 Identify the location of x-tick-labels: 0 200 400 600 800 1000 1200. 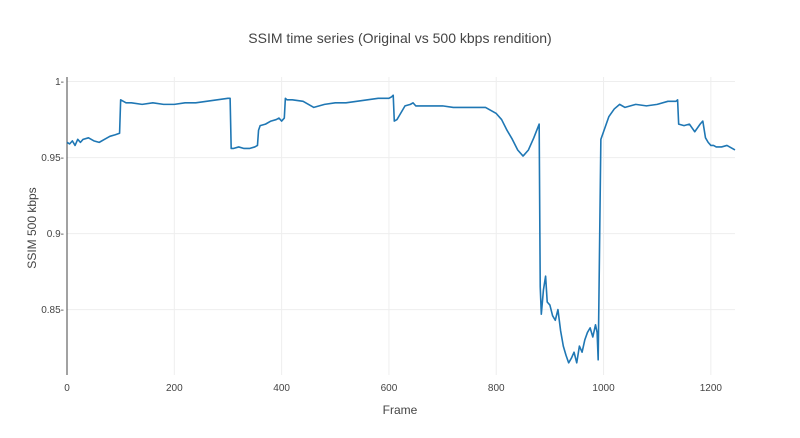
(393, 388).